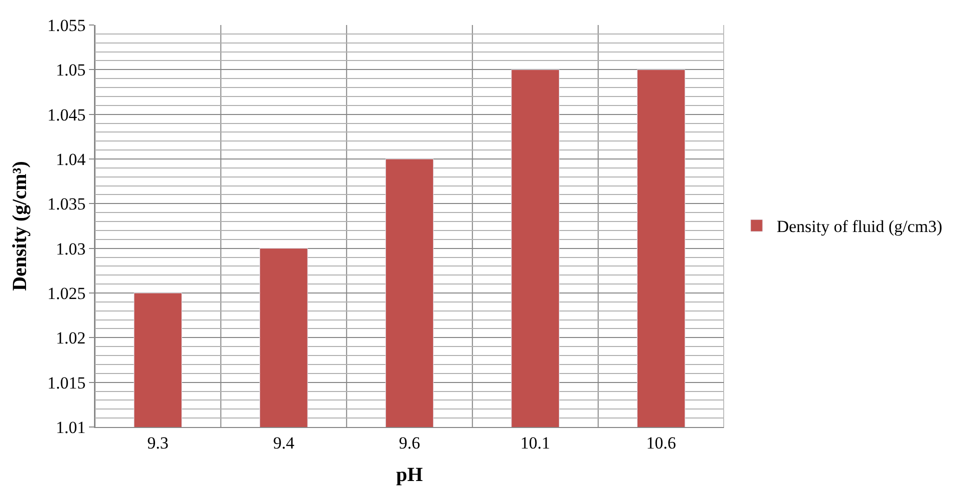 The image size is (960, 502). I want to click on x-tick-label: 9.4, so click(284, 442).